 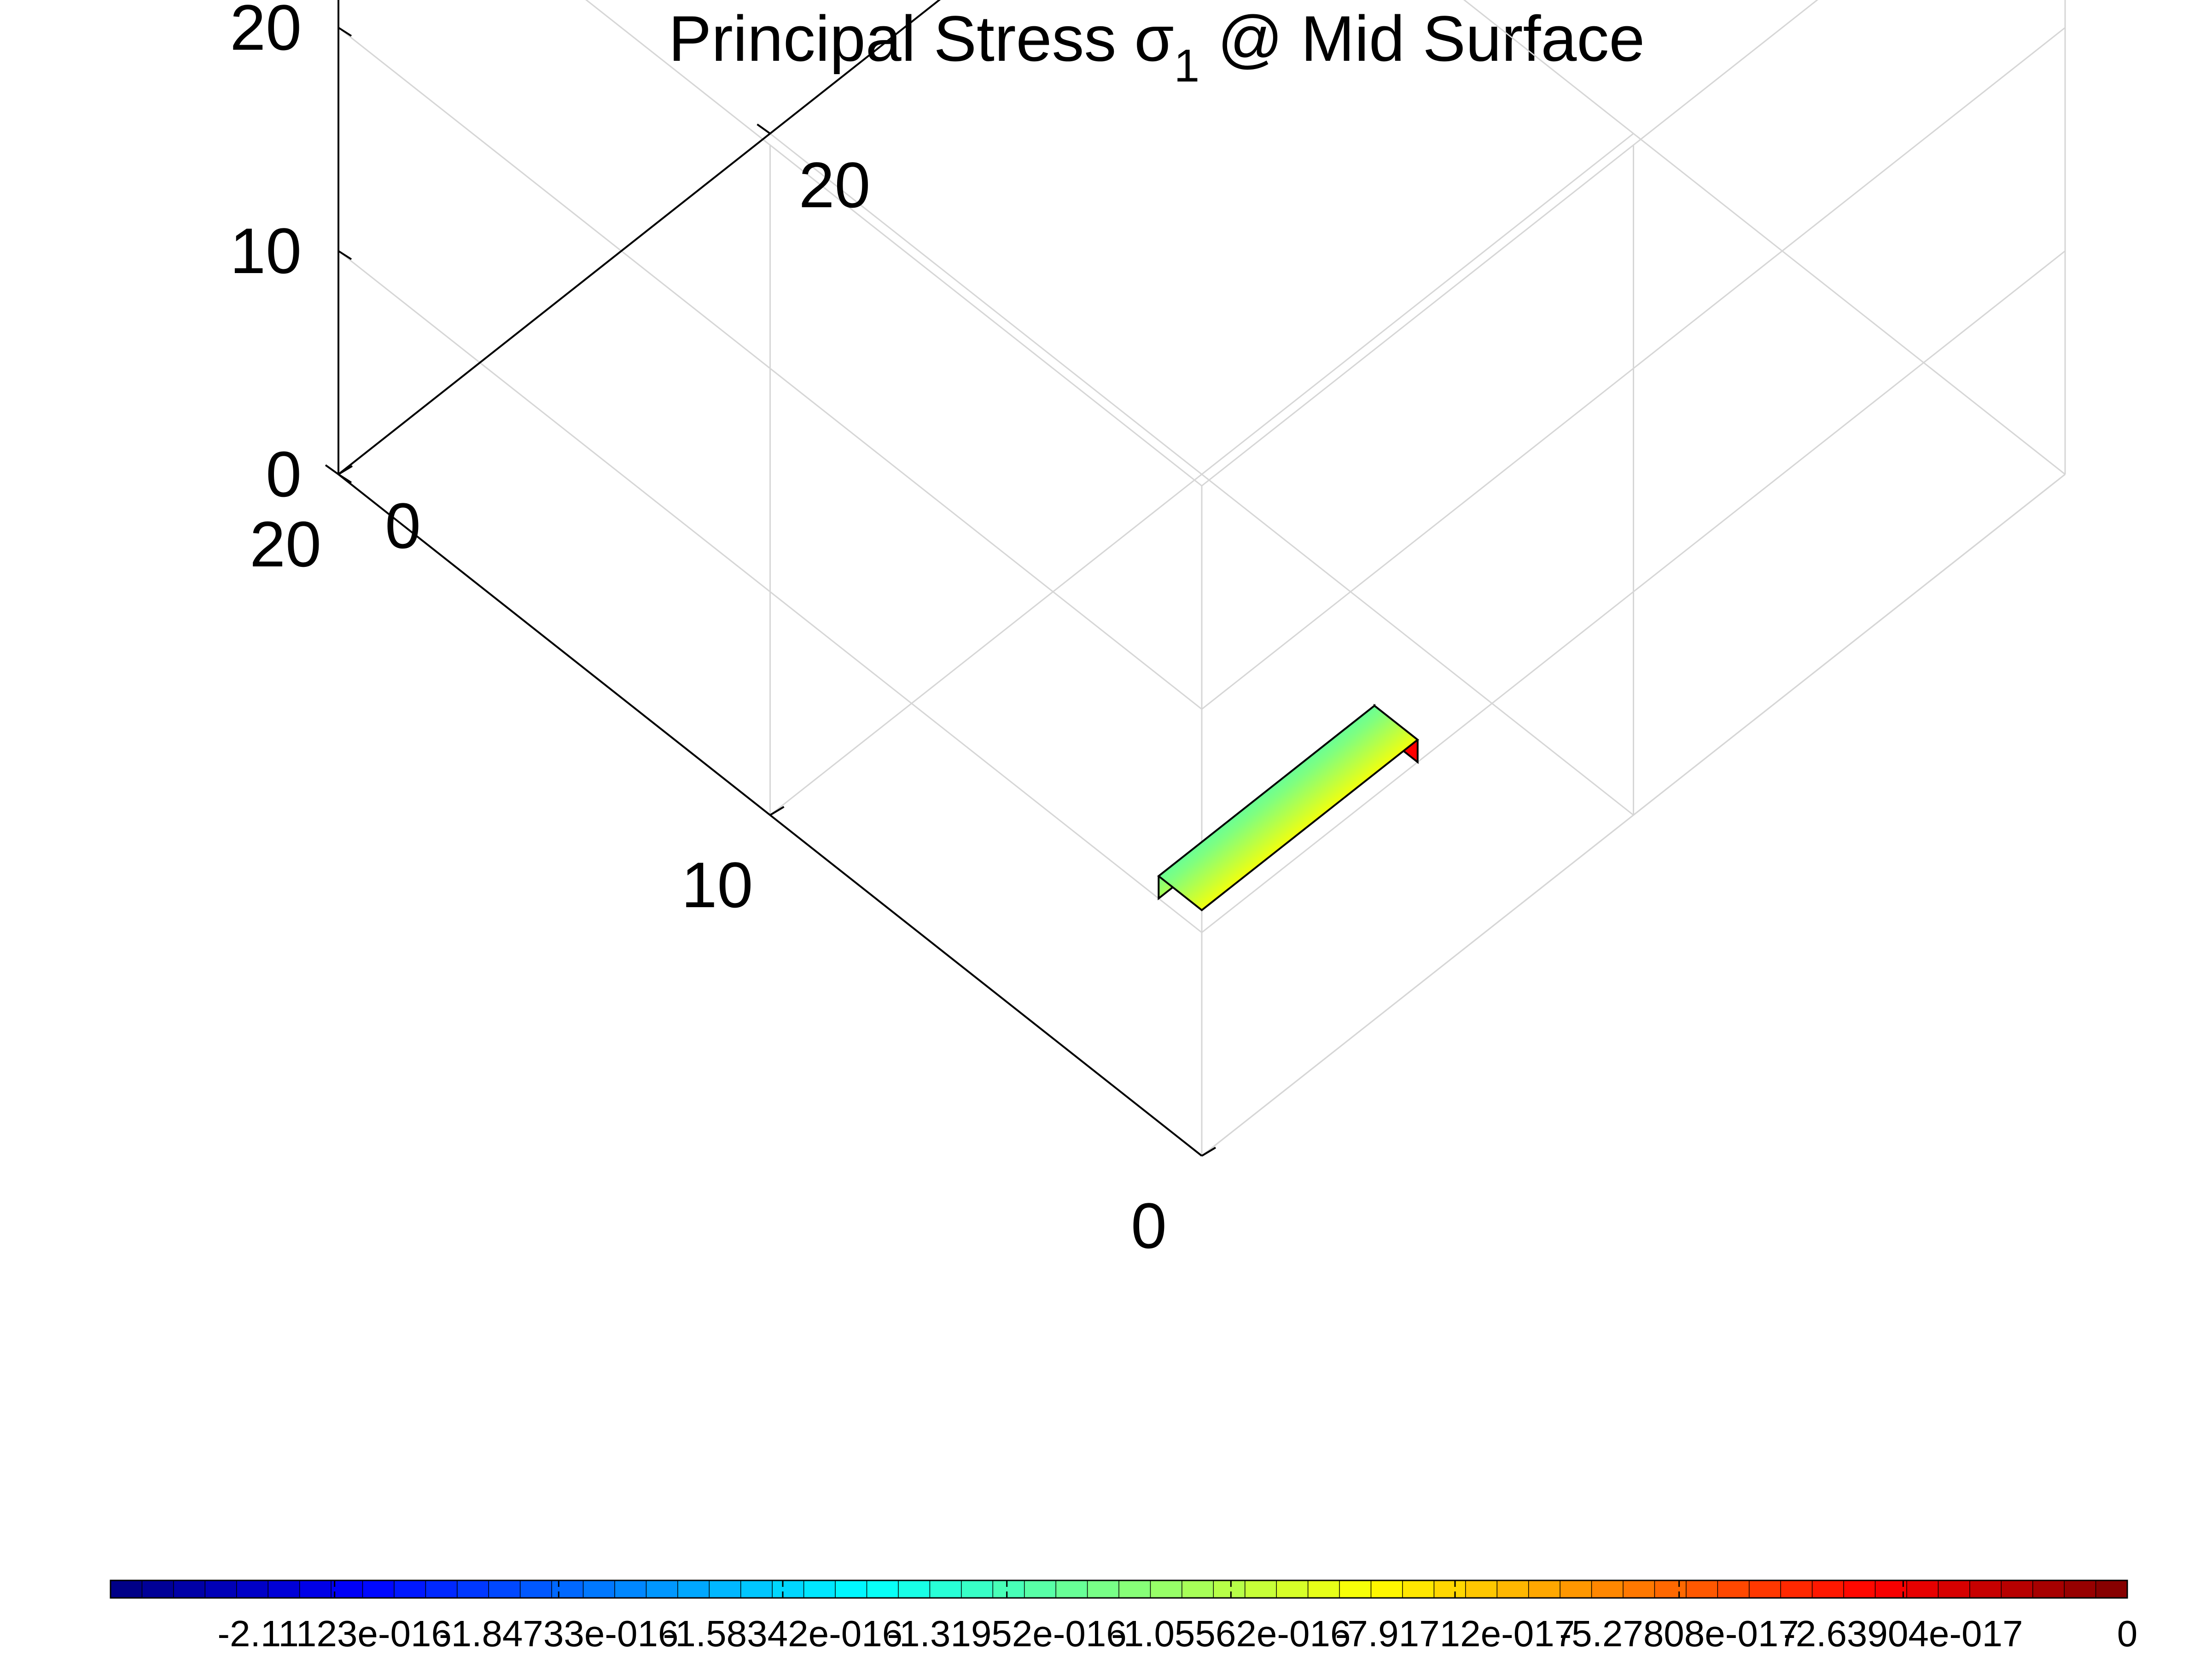 I want to click on surface-patch, so click(x=1289, y=808).